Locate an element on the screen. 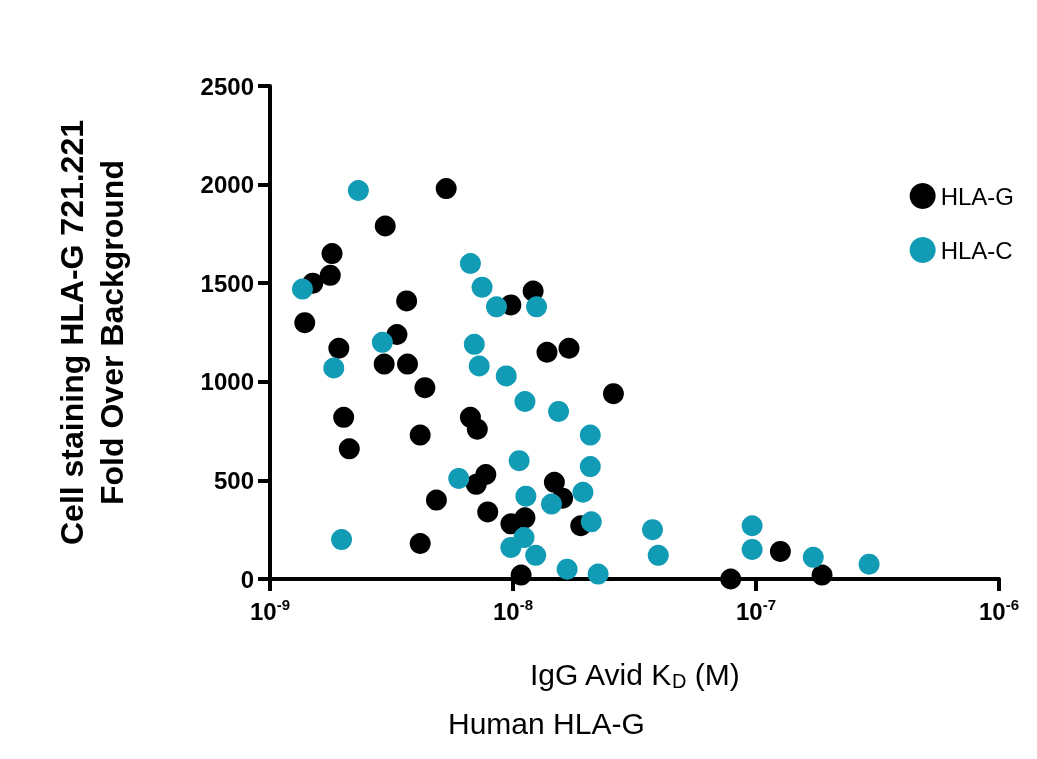 Image resolution: width=1037 pixels, height=759 pixels. text: Human HLA-G is located at coordinates (546, 723).